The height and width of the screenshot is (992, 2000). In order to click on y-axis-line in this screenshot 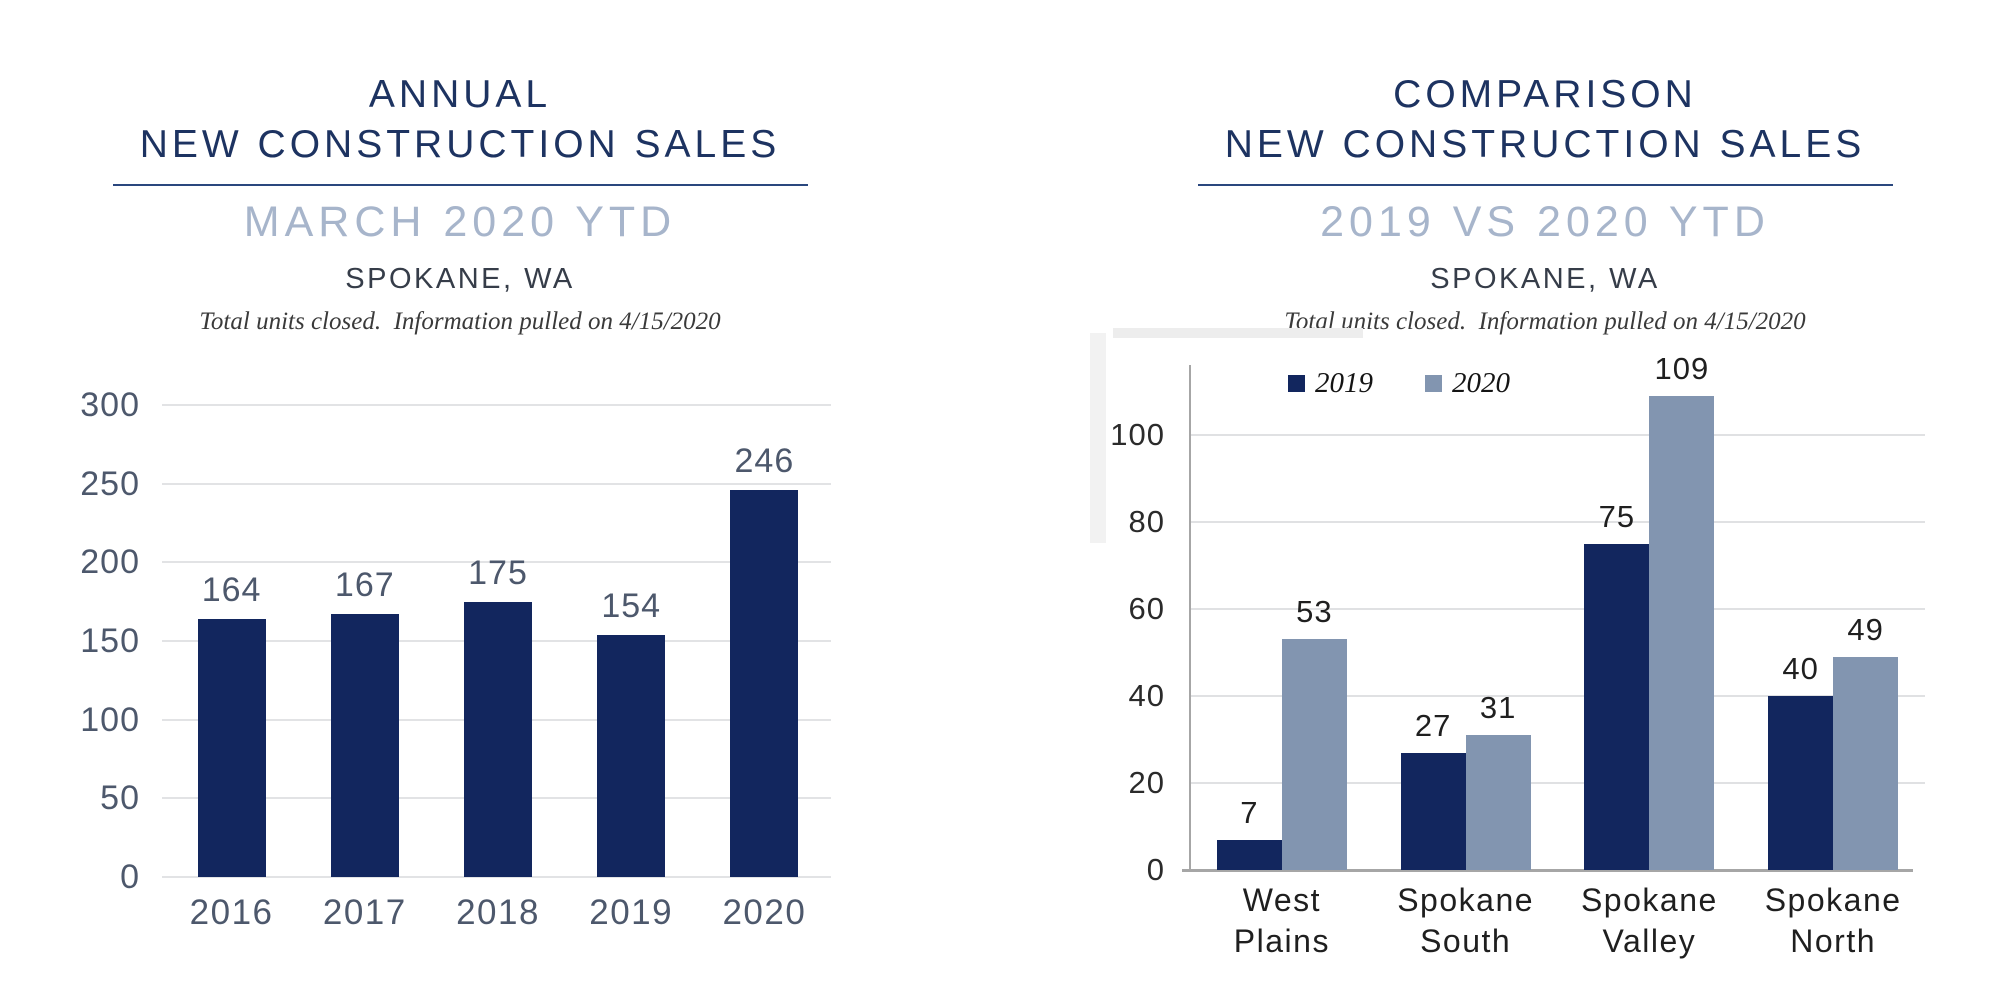, I will do `click(1190, 617)`.